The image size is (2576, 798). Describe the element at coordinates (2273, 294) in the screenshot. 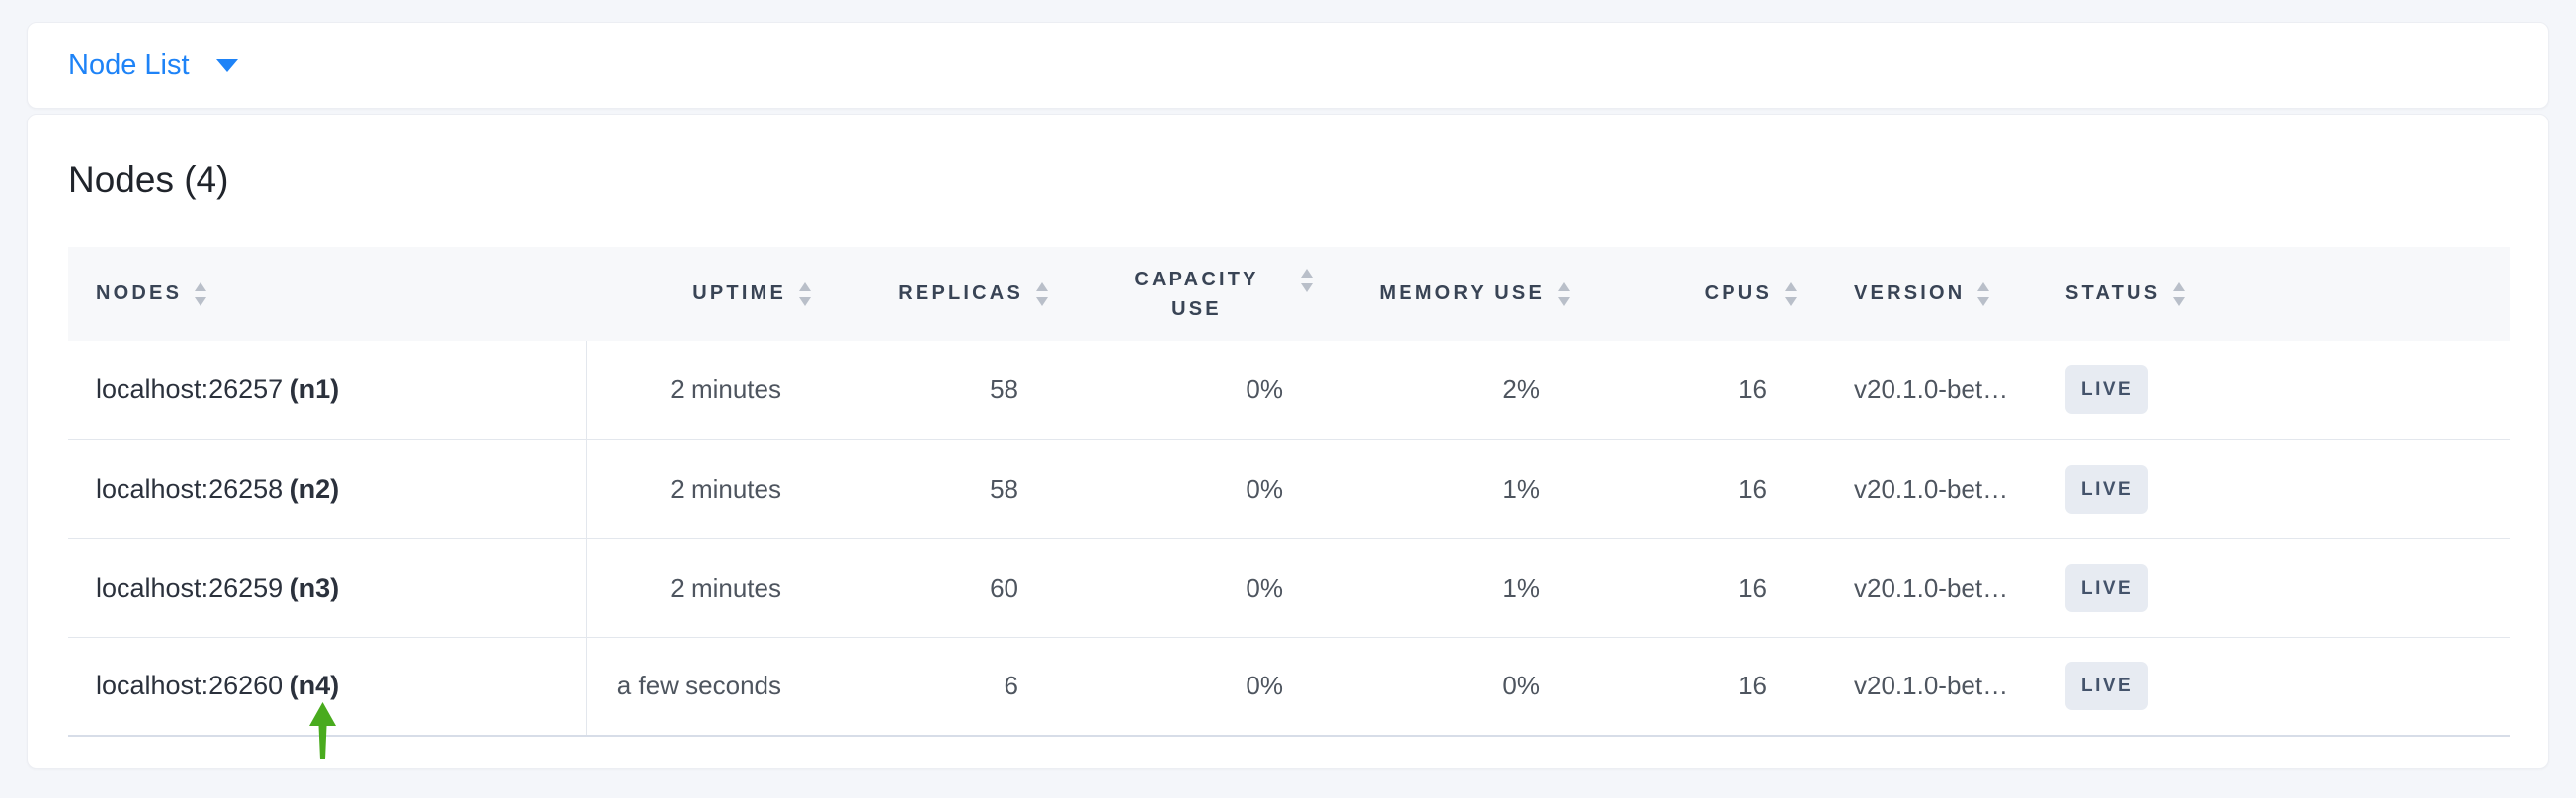

I see `column-header-status: STATUS` at that location.